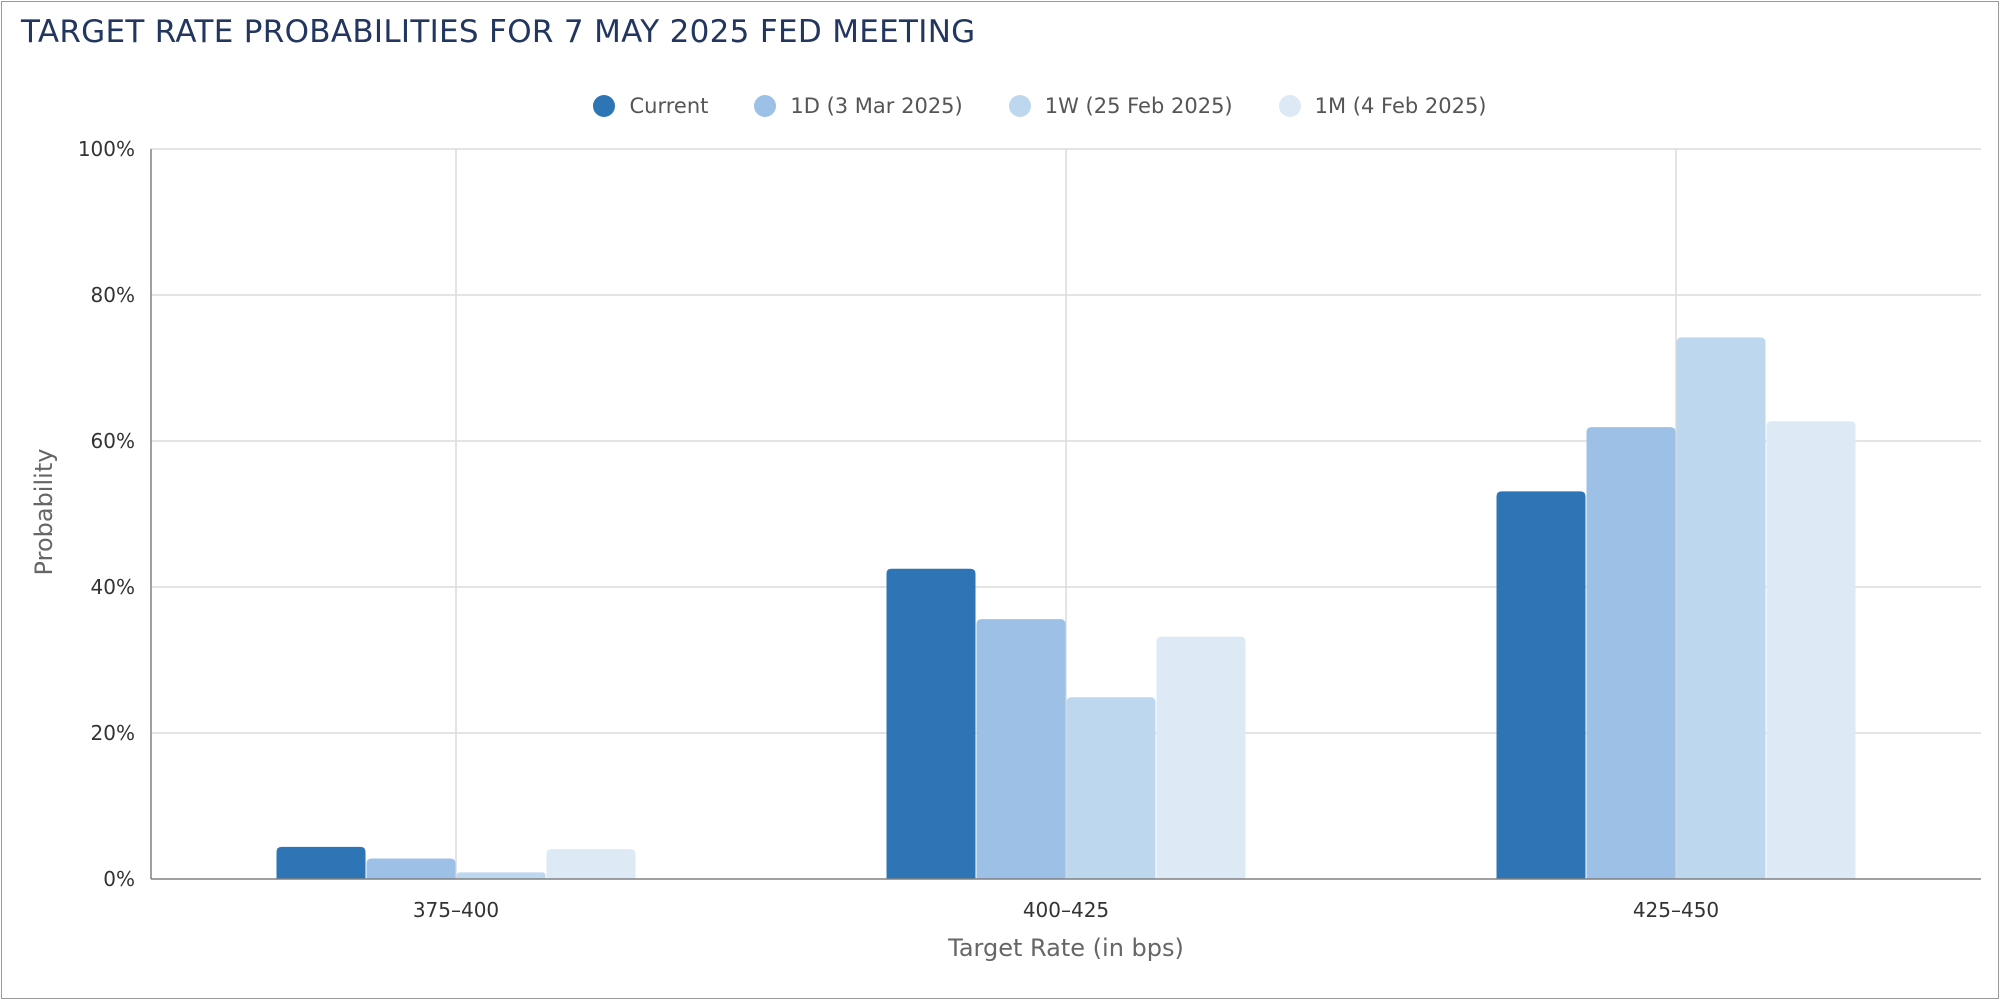 This screenshot has width=2000, height=1000. I want to click on x-tick-label: 375–400, so click(456, 910).